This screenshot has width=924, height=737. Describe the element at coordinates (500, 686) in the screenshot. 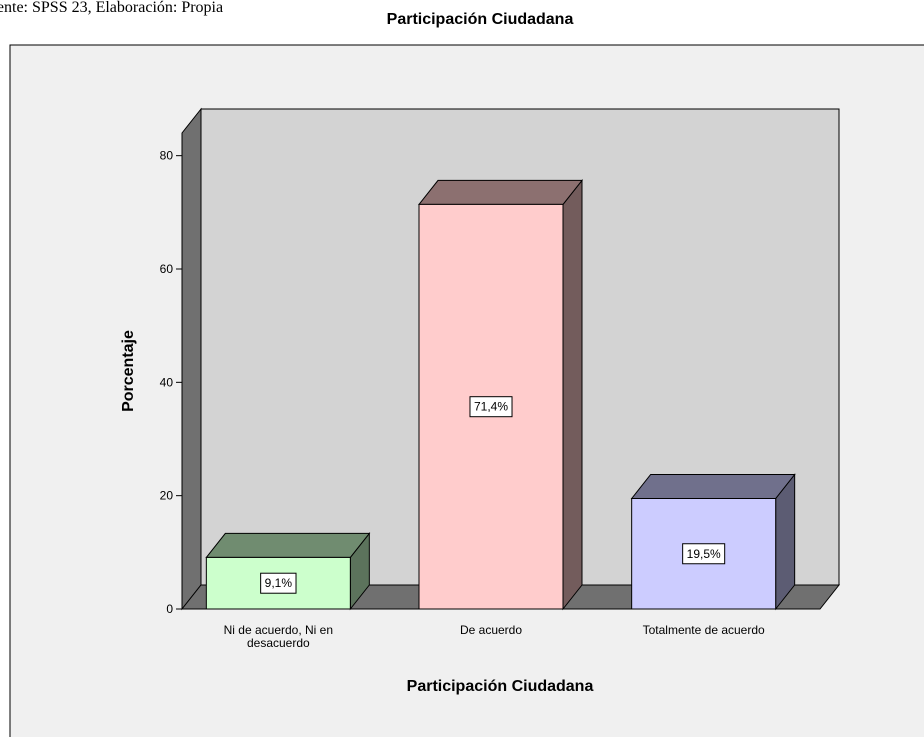

I see `x-axis-title: Participación Ciudadana` at that location.